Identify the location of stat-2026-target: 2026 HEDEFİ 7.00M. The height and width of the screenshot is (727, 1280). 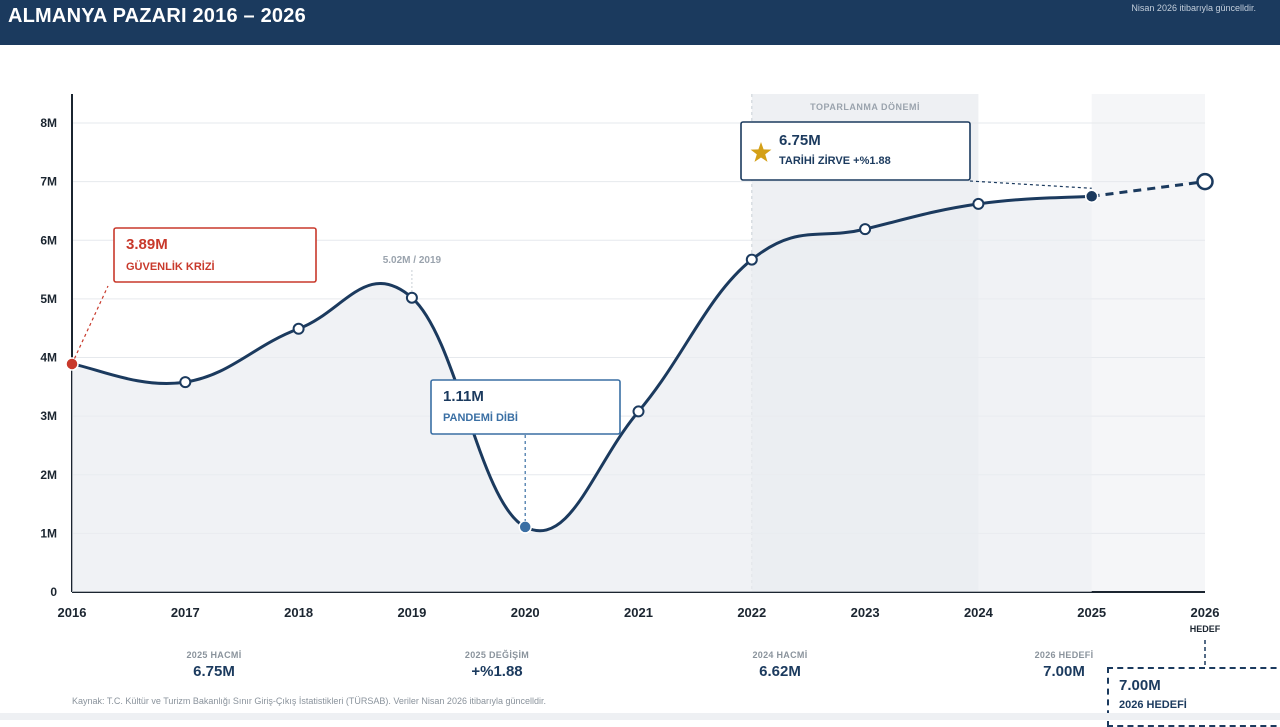
(1064, 665).